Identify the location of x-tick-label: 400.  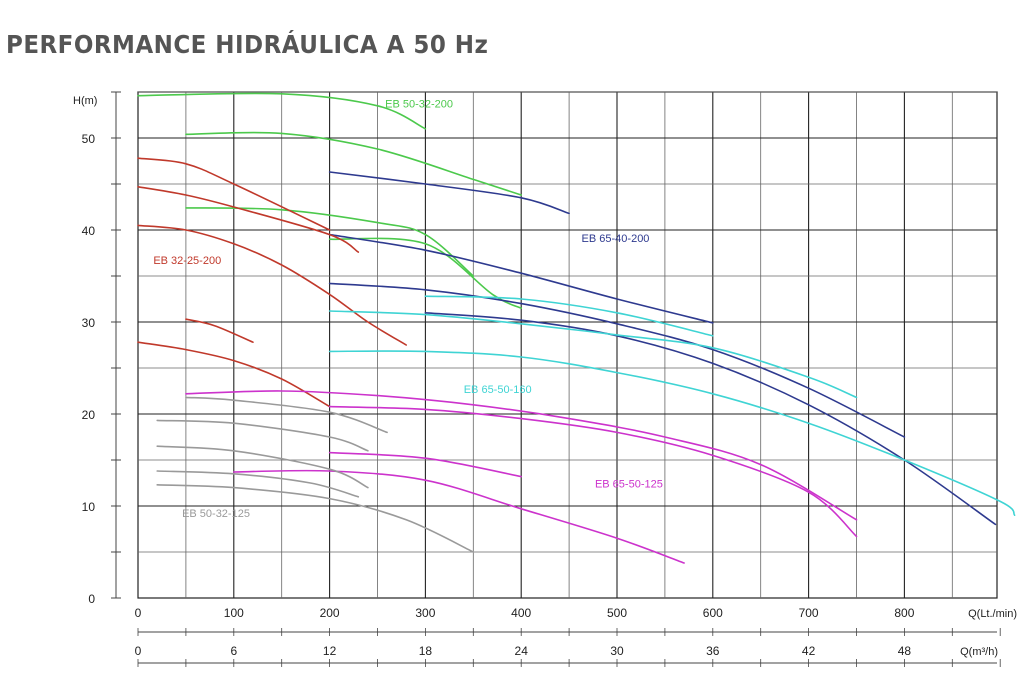
(521, 613).